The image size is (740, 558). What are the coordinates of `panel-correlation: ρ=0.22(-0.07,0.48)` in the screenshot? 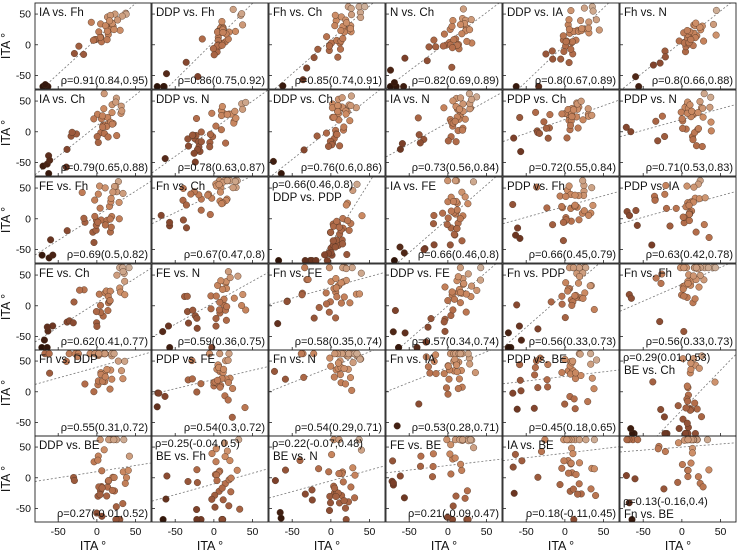 It's located at (317, 444).